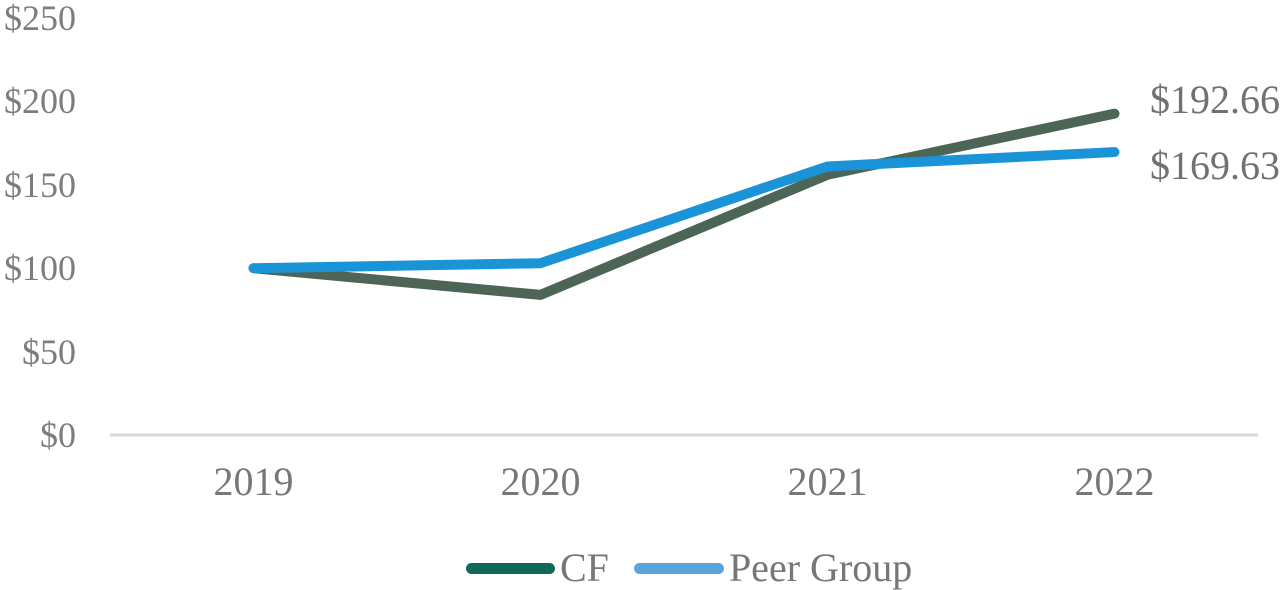 This screenshot has width=1283, height=590. I want to click on x-tick-label: 2022, so click(1114, 481).